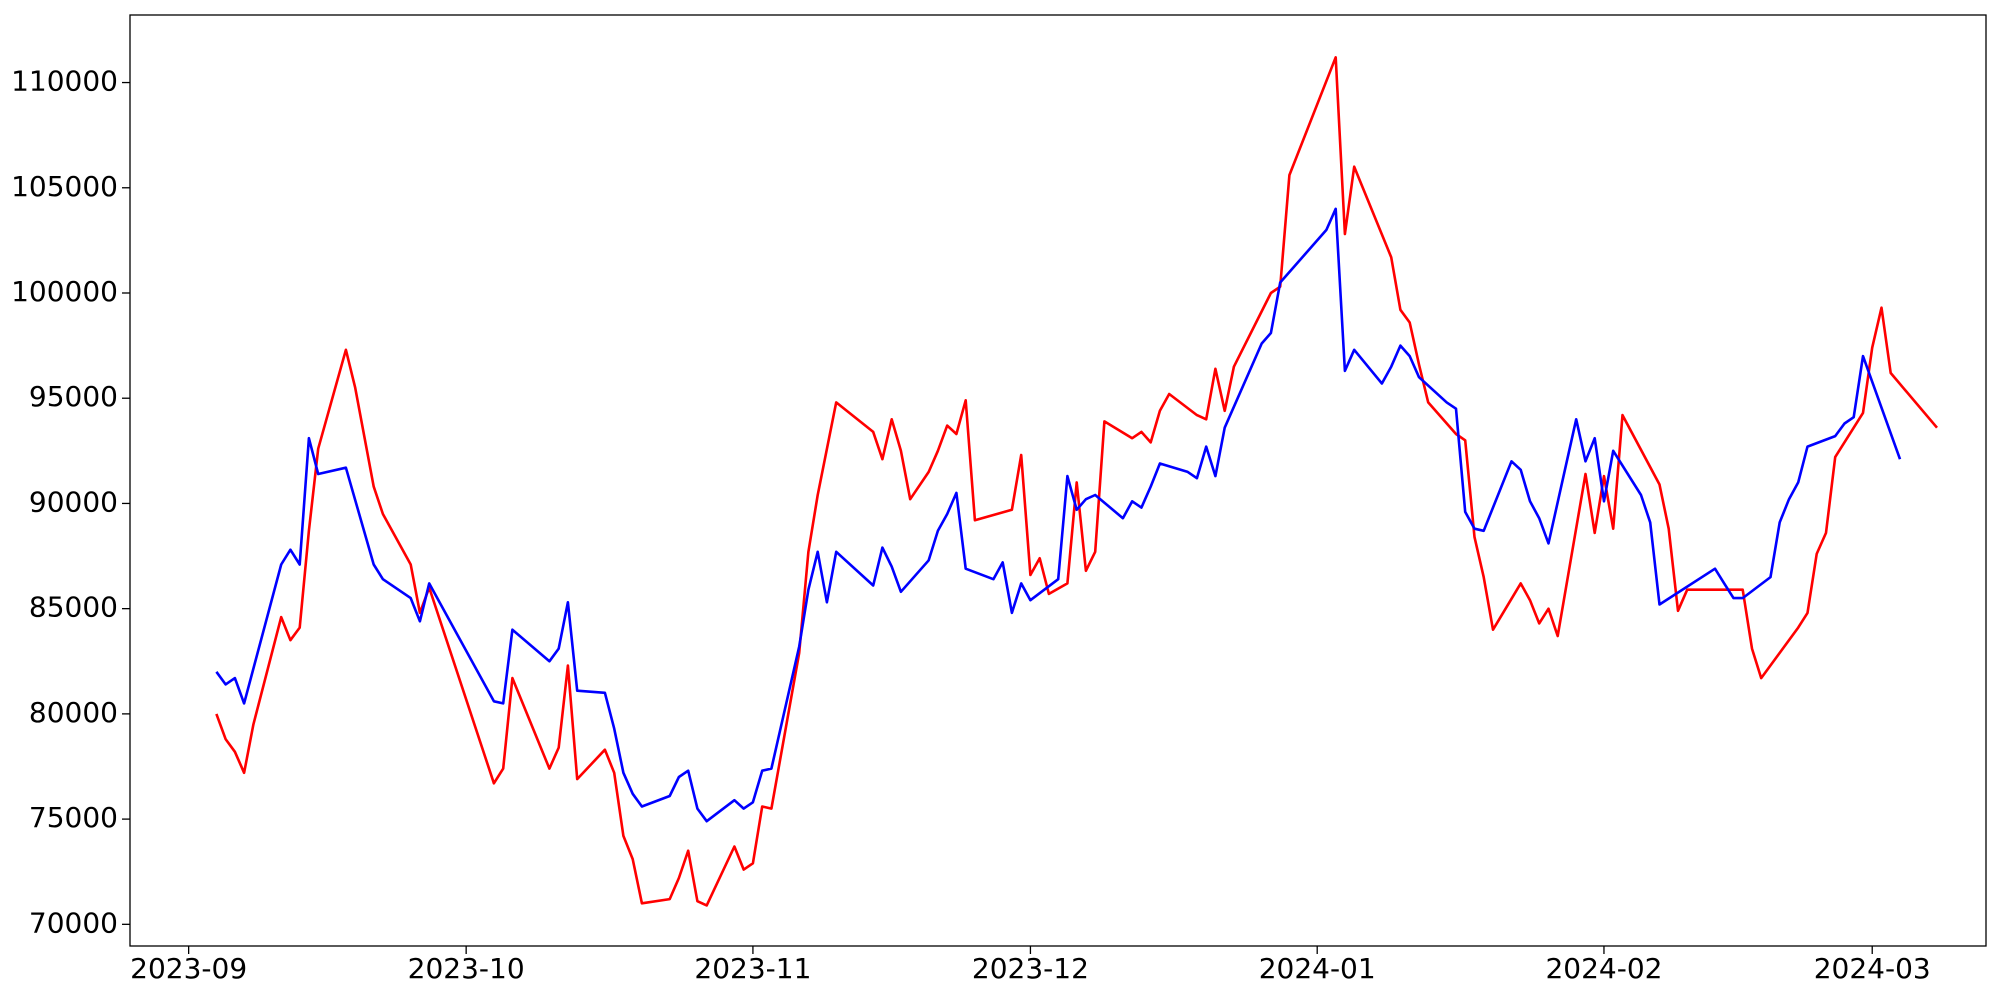  I want to click on x-tick-label: 2023-12, so click(1030, 968).